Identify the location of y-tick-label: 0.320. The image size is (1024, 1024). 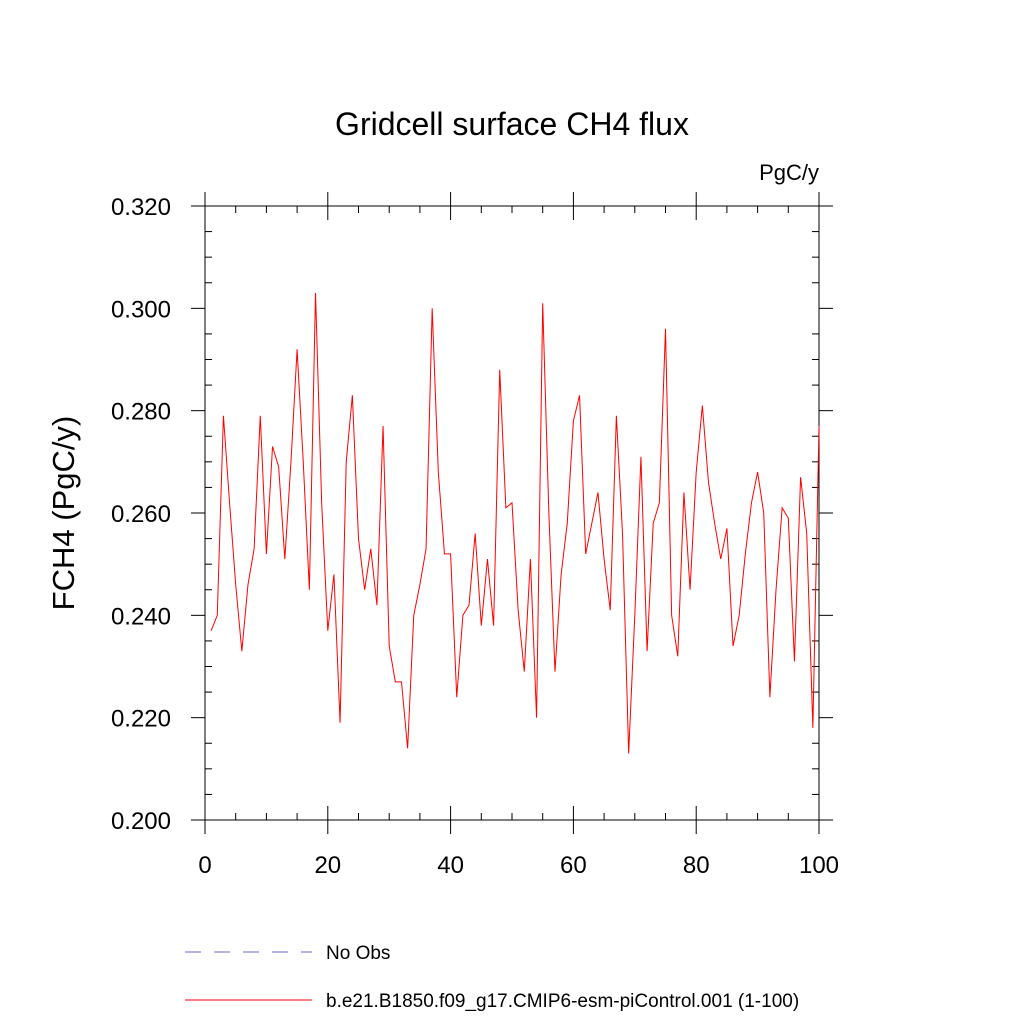
(141, 207).